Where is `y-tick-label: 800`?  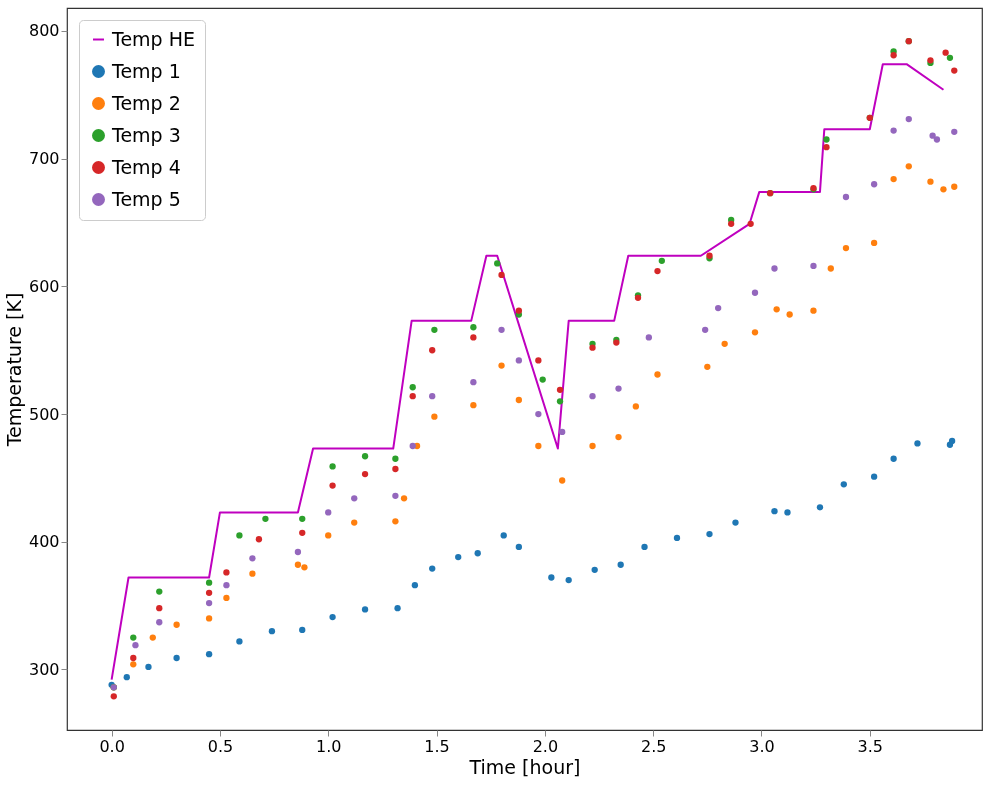
y-tick-label: 800 is located at coordinates (44, 31).